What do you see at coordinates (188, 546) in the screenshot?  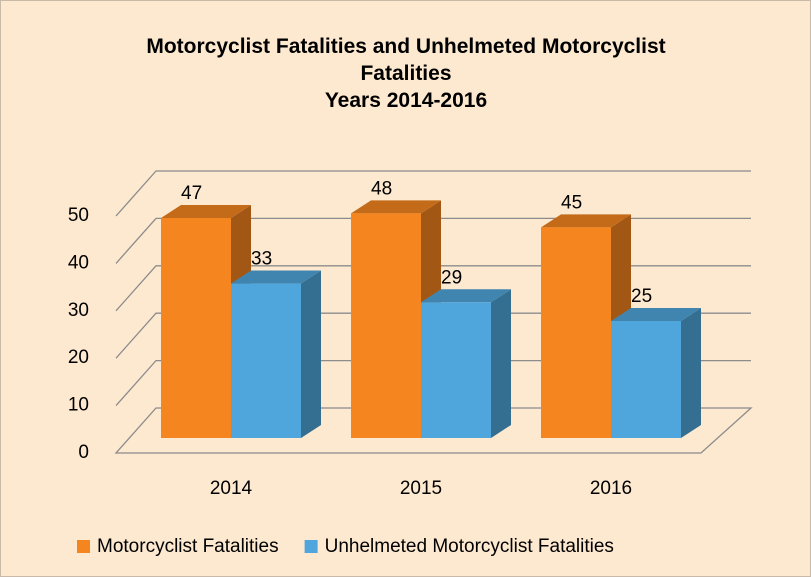 I see `legend-label: Motorcyclist Fatalities` at bounding box center [188, 546].